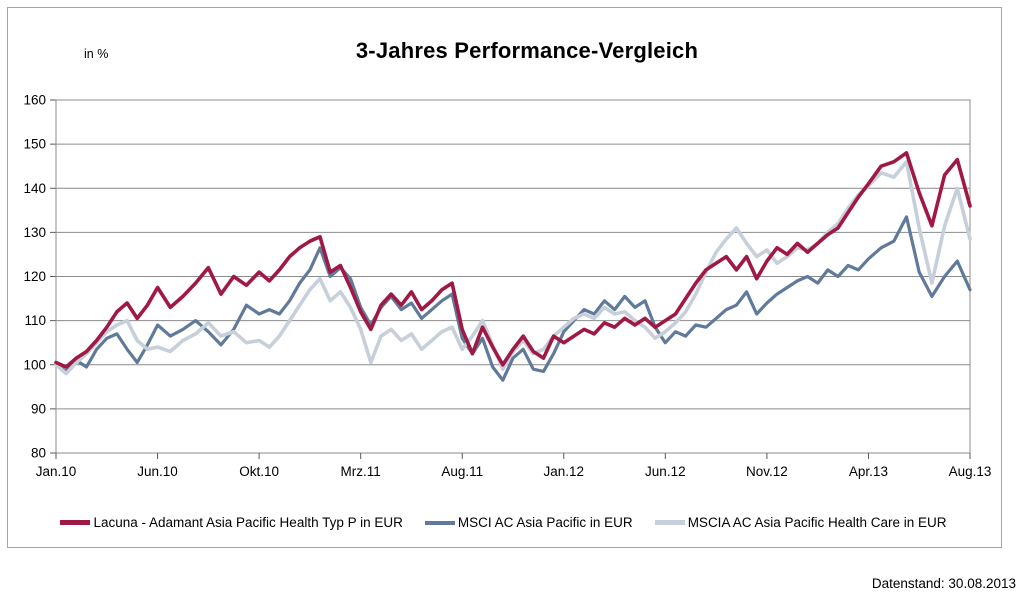 The height and width of the screenshot is (603, 1026). Describe the element at coordinates (462, 471) in the screenshot. I see `x-tick-label: Aug.11` at that location.